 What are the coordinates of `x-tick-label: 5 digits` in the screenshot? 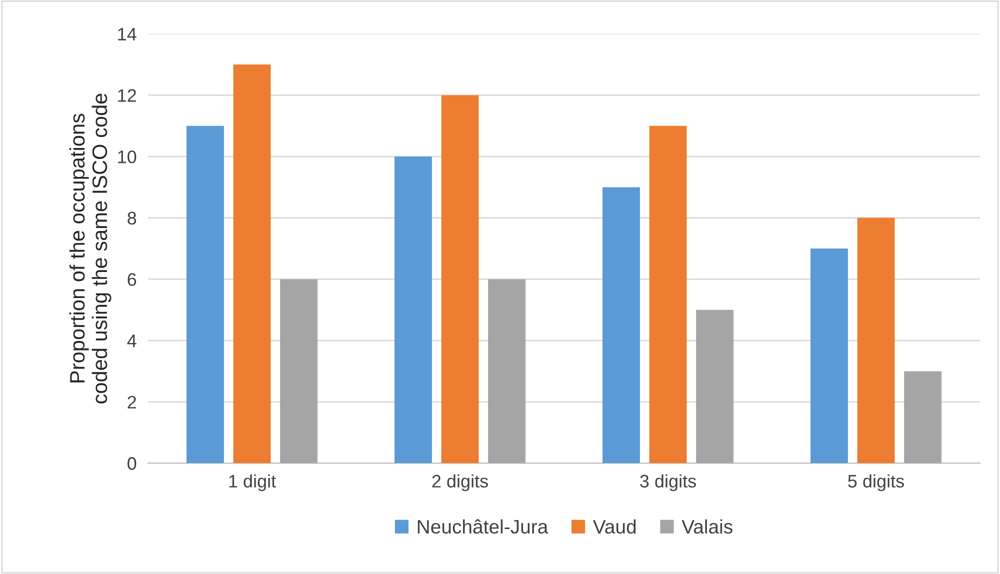 It's located at (876, 483).